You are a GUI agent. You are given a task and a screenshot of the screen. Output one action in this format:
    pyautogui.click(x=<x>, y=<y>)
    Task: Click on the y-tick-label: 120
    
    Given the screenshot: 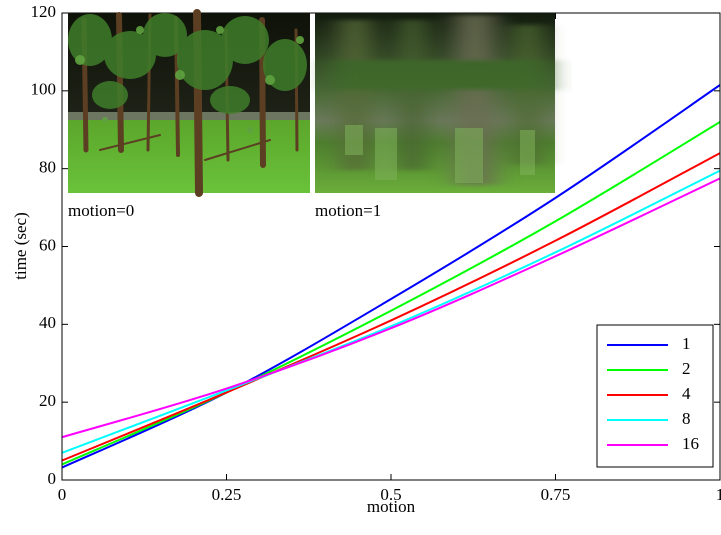 What is the action you would take?
    pyautogui.click(x=44, y=11)
    